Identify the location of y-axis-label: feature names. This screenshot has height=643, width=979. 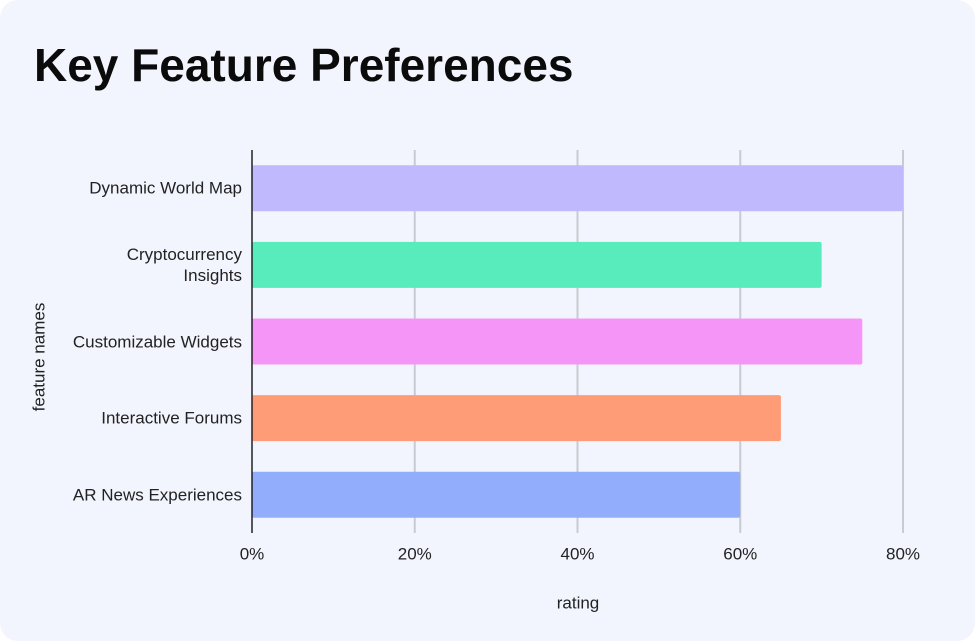
(38, 357).